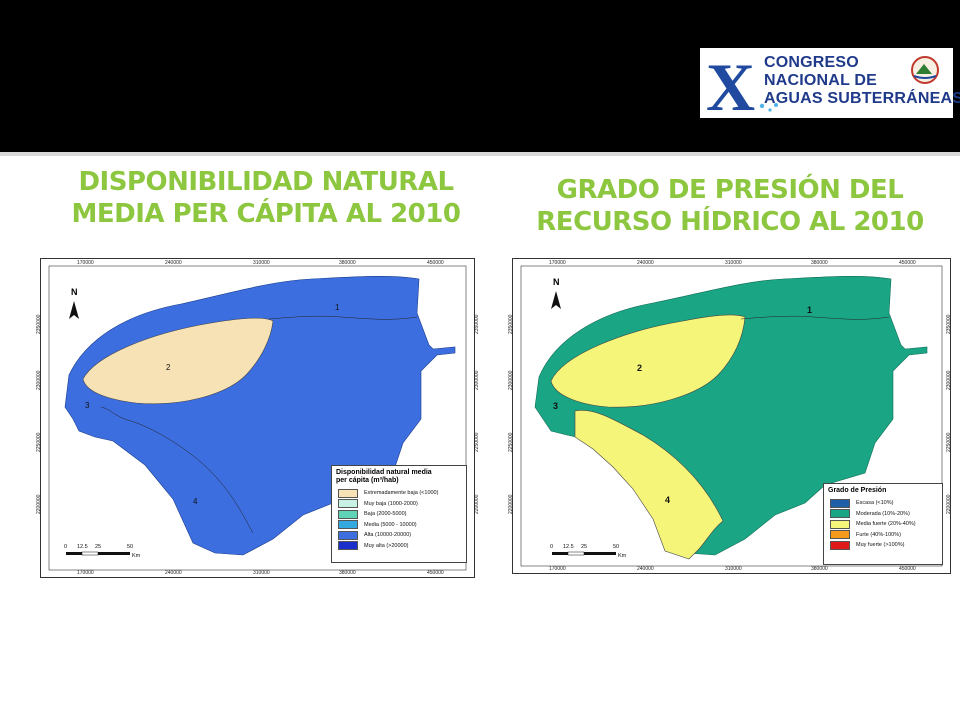 The height and width of the screenshot is (720, 960). What do you see at coordinates (878, 534) in the screenshot?
I see `legend-label: Furte (40%-100%)` at bounding box center [878, 534].